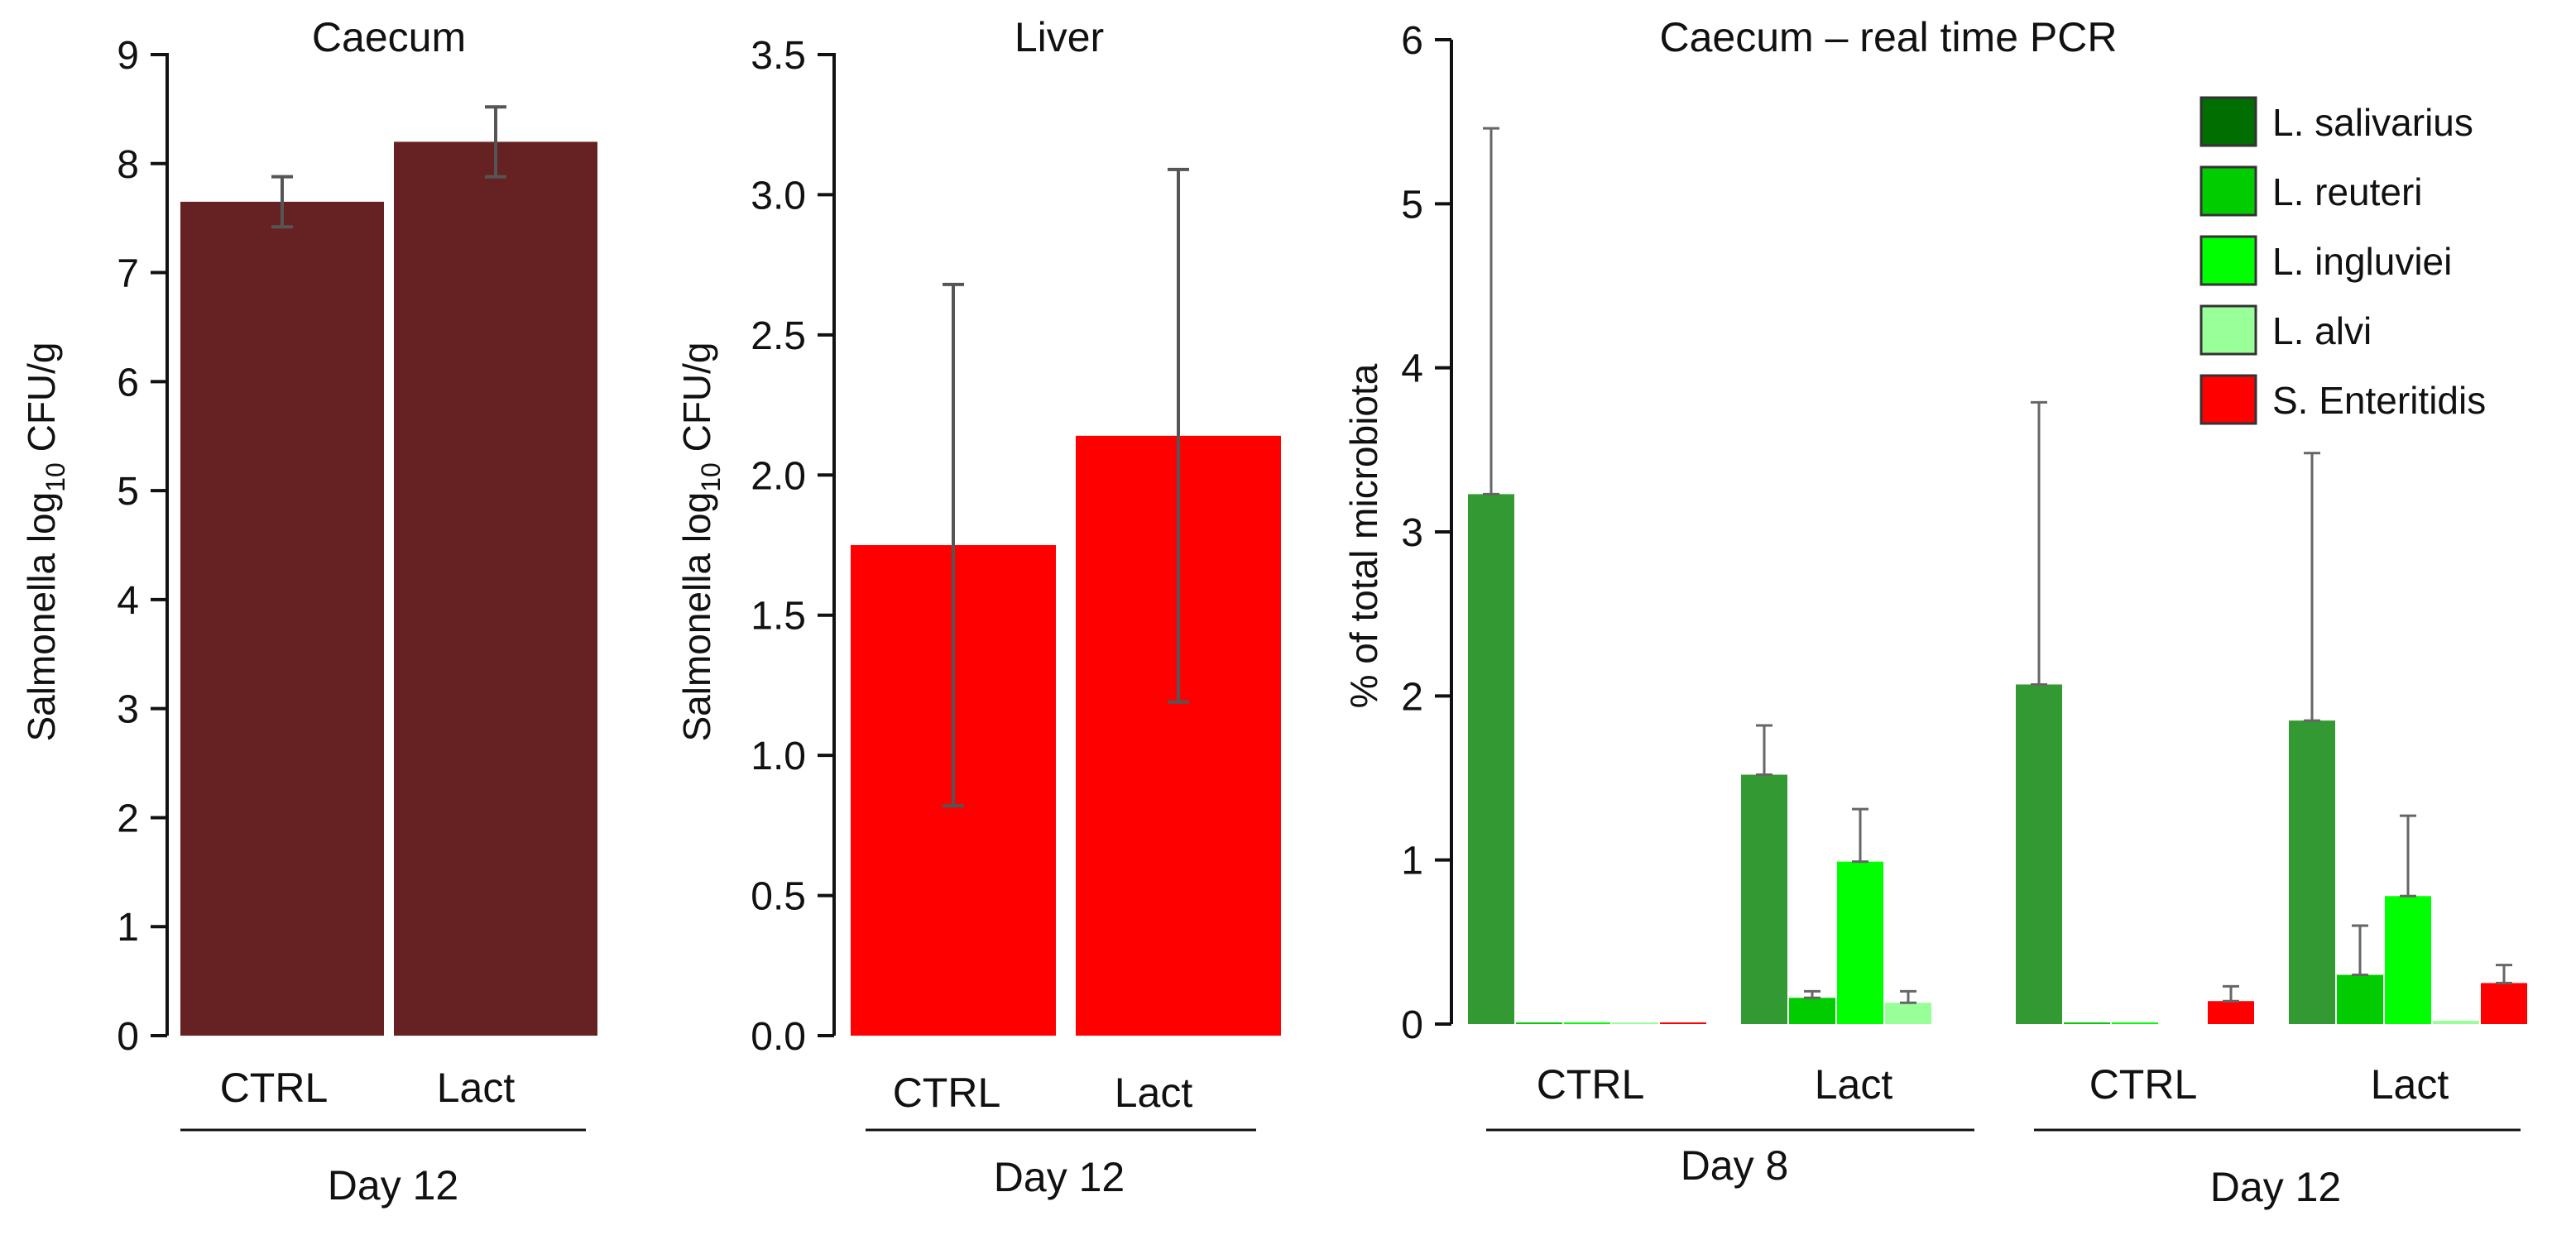 The image size is (2576, 1235). What do you see at coordinates (1060, 37) in the screenshot?
I see `liver-title: Liver` at bounding box center [1060, 37].